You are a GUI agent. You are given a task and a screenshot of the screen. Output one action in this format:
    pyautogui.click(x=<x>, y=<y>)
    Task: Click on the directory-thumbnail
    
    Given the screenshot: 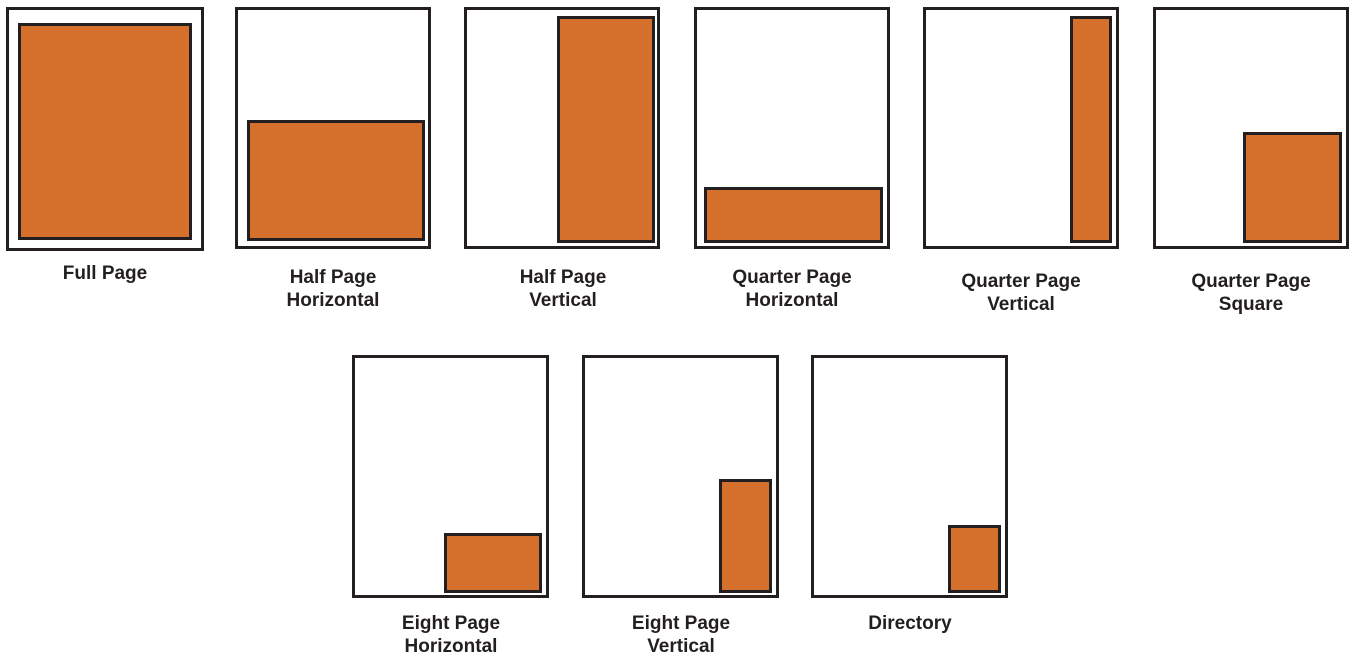 What is the action you would take?
    pyautogui.click(x=909, y=476)
    